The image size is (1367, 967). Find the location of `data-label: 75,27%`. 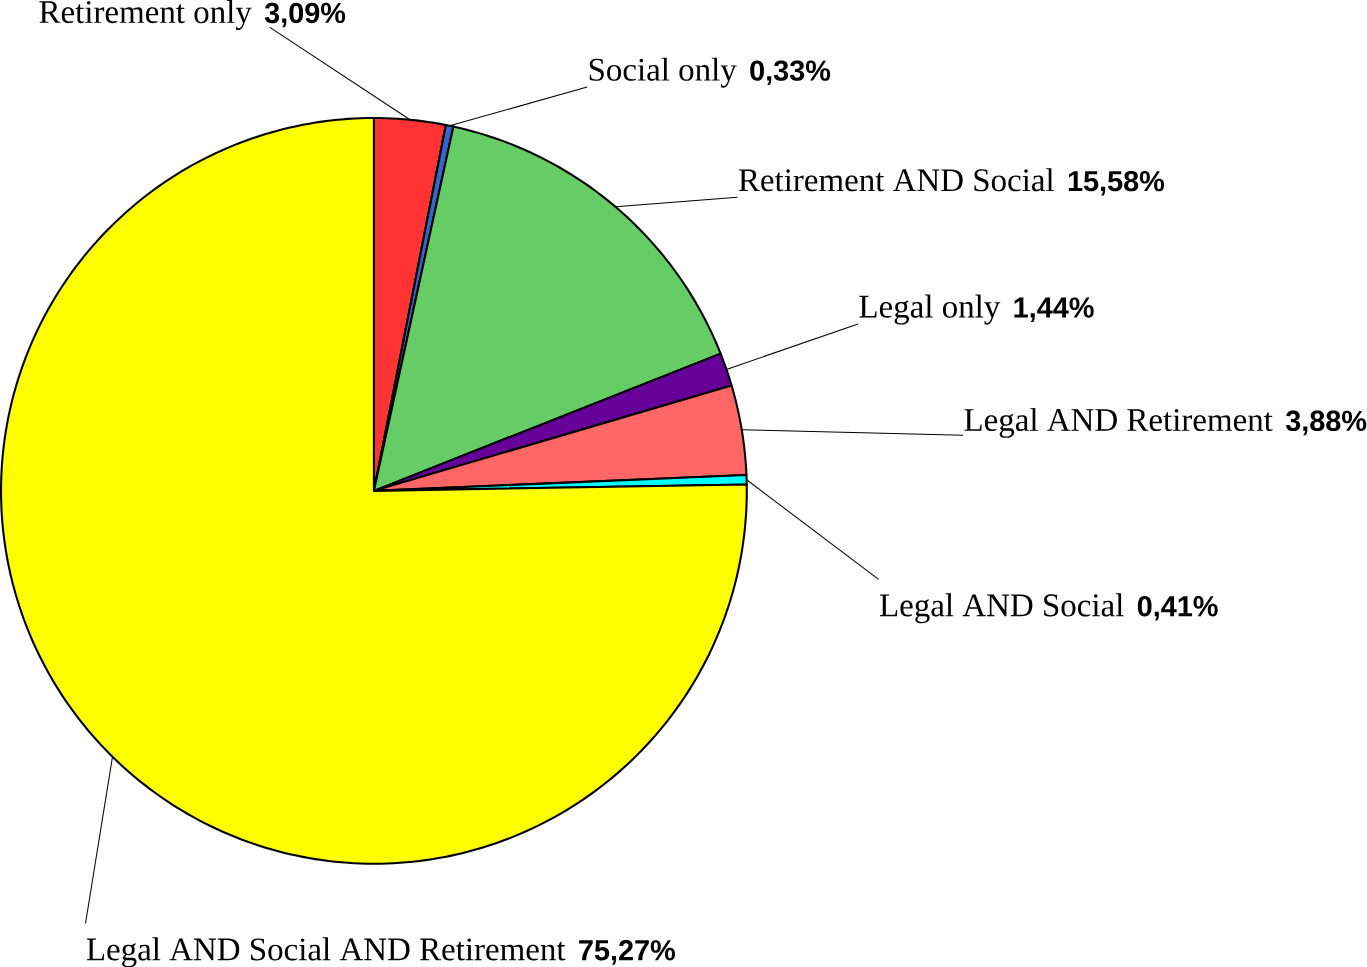

data-label: 75,27% is located at coordinates (627, 952).